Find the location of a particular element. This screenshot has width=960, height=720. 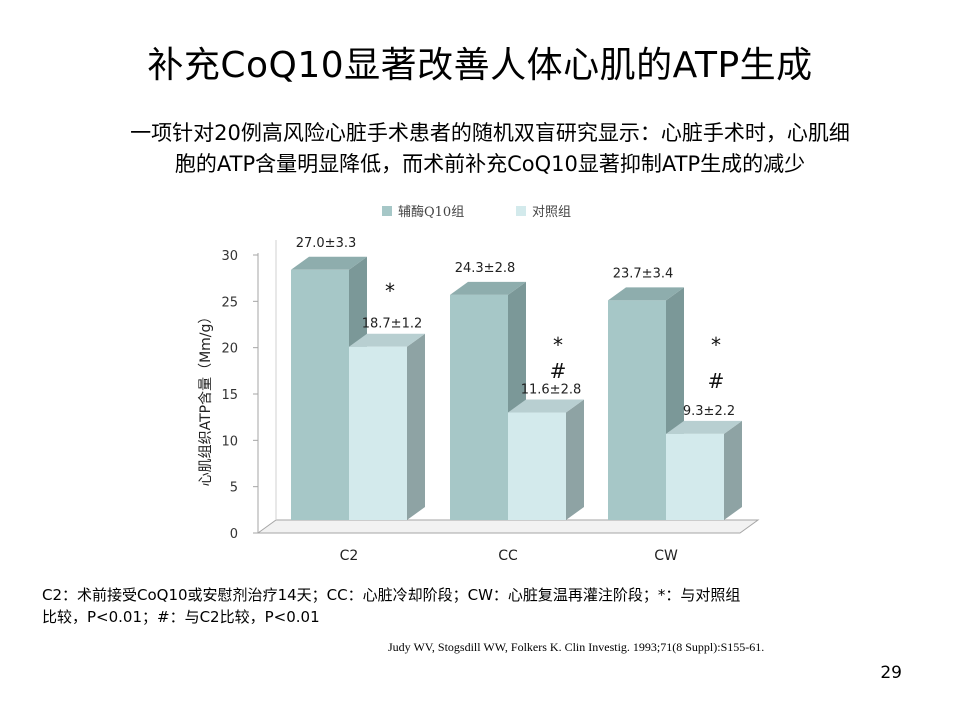

legend-label: 对照组 is located at coordinates (551, 212).